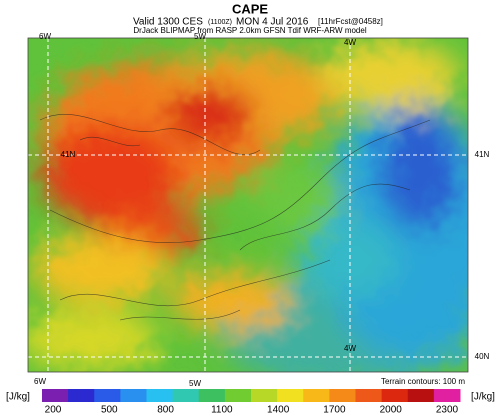 This screenshot has height=420, width=500. Describe the element at coordinates (272, 22) in the screenshot. I see `date: MON 4 Jul 2016` at that location.